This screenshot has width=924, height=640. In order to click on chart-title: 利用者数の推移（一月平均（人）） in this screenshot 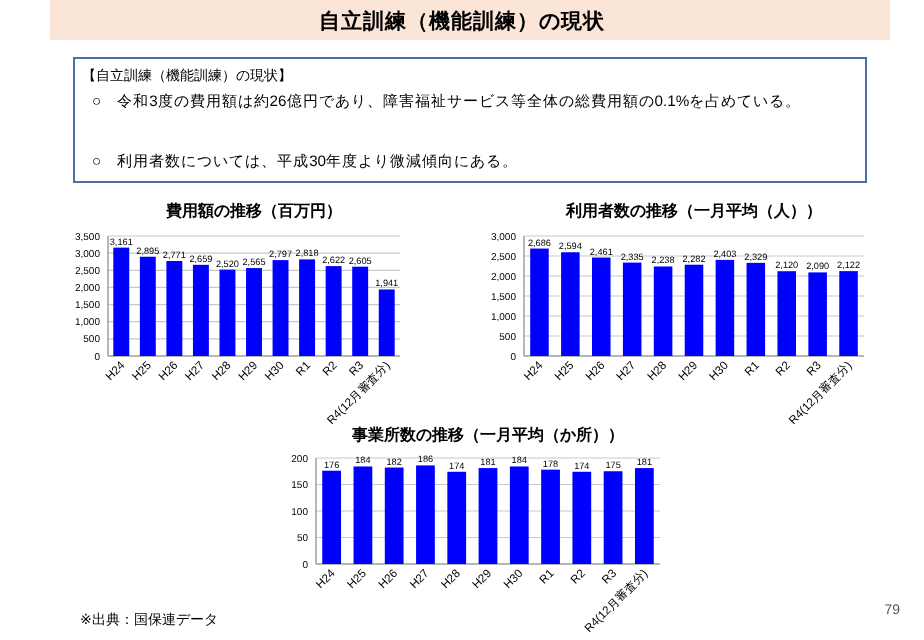, I will do `click(693, 211)`.